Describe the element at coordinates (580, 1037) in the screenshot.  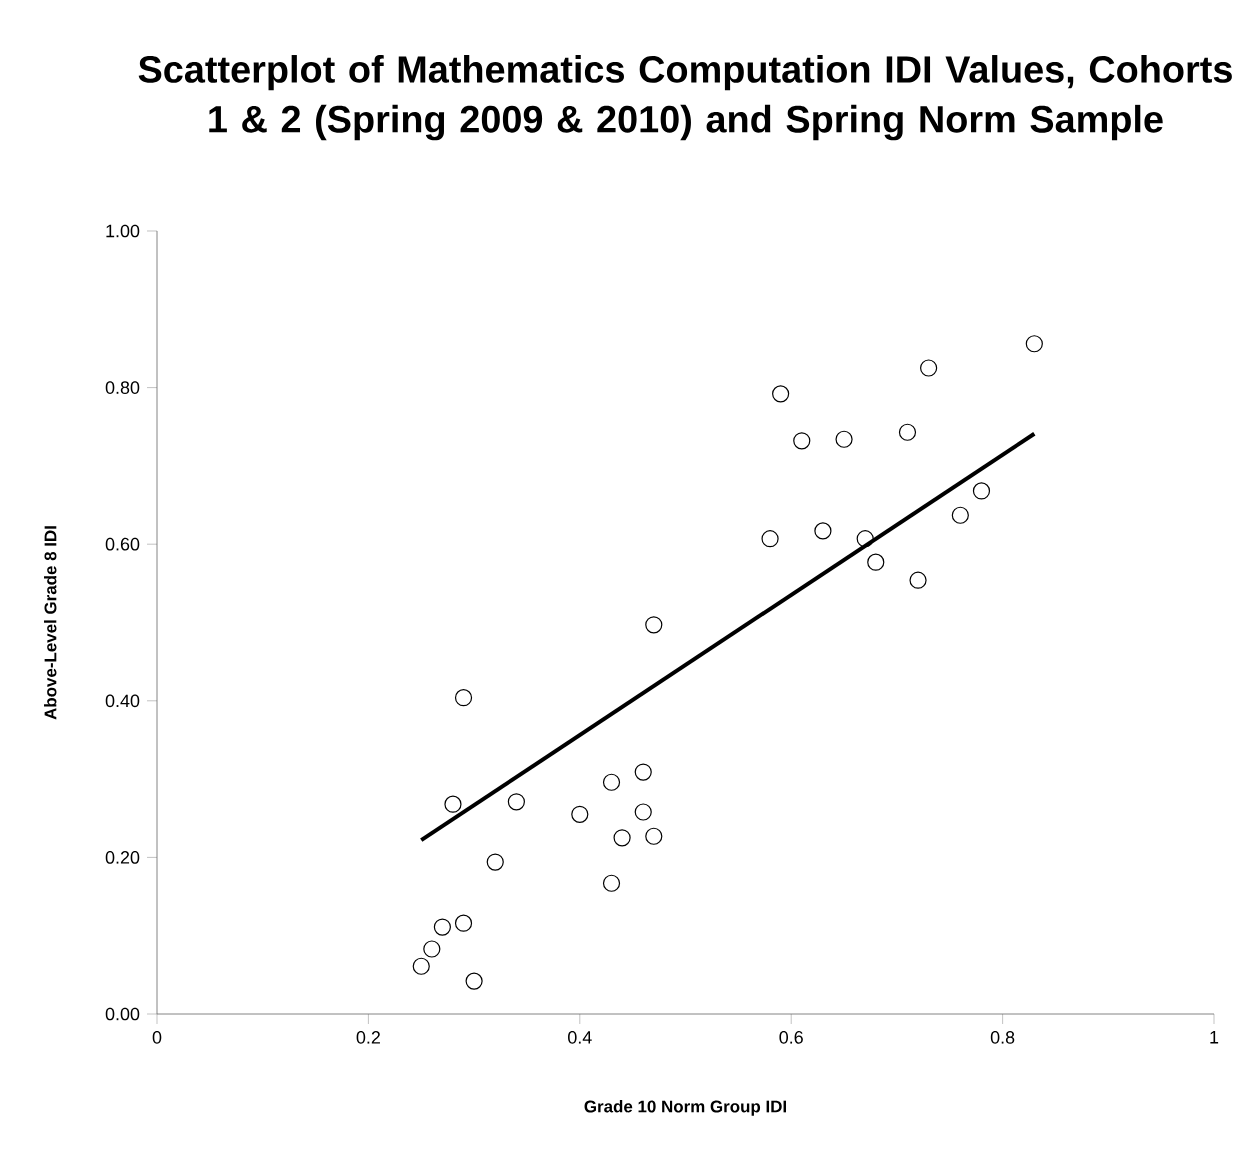
I see `x-tick-label: 0.4` at that location.